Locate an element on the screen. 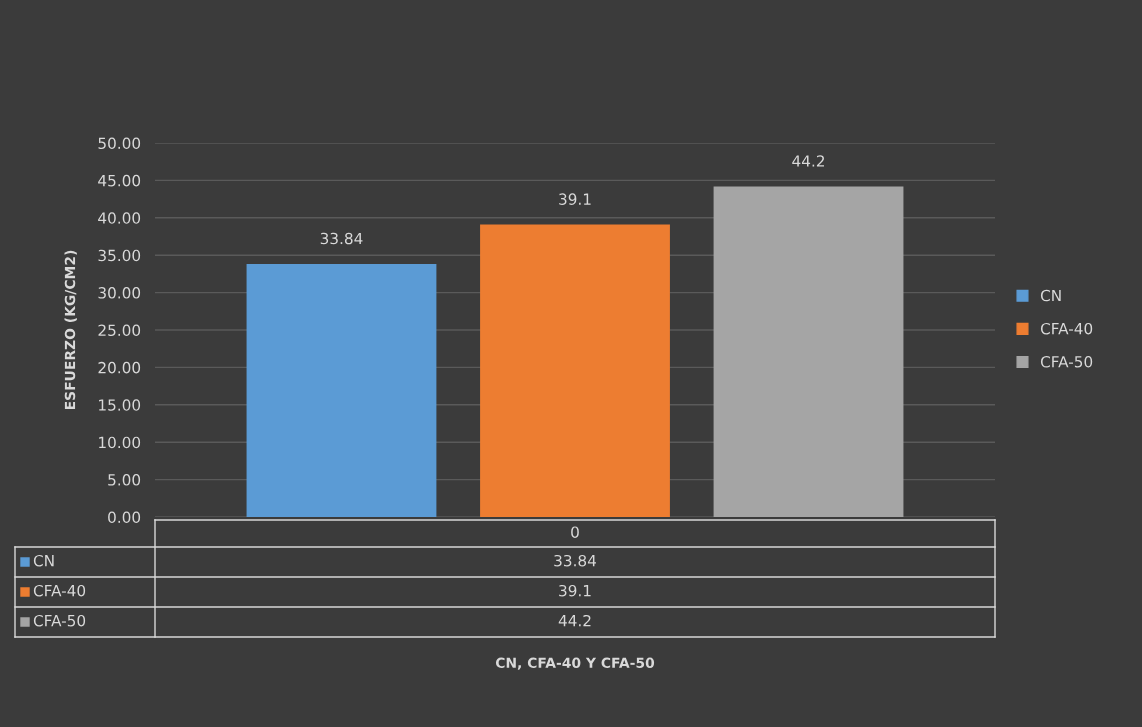  data-label: 33.84 is located at coordinates (341, 238).